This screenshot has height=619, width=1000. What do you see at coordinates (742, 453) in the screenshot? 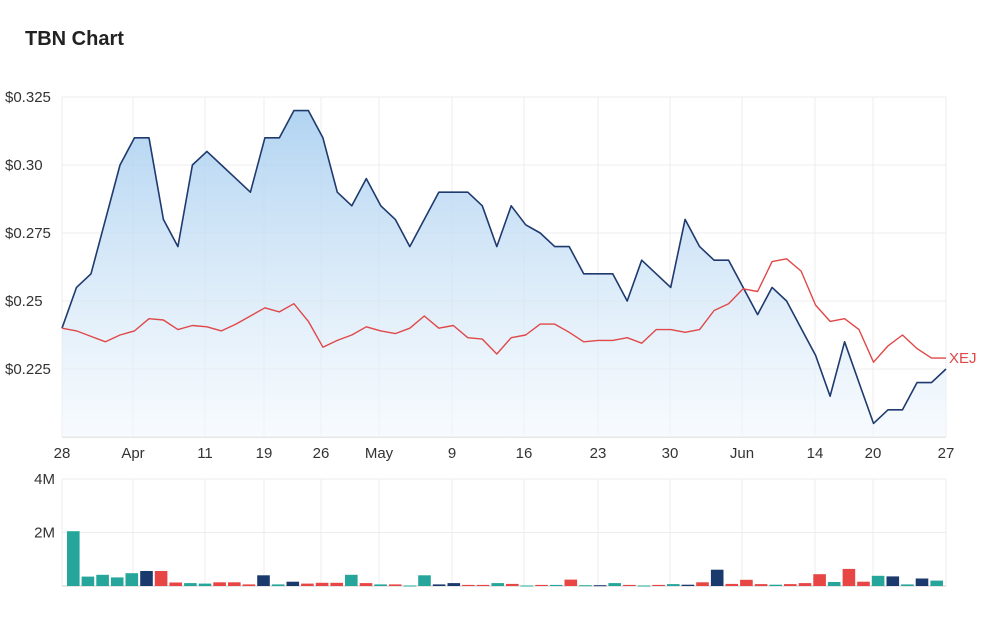
I see `x-tick-label: Jun` at bounding box center [742, 453].